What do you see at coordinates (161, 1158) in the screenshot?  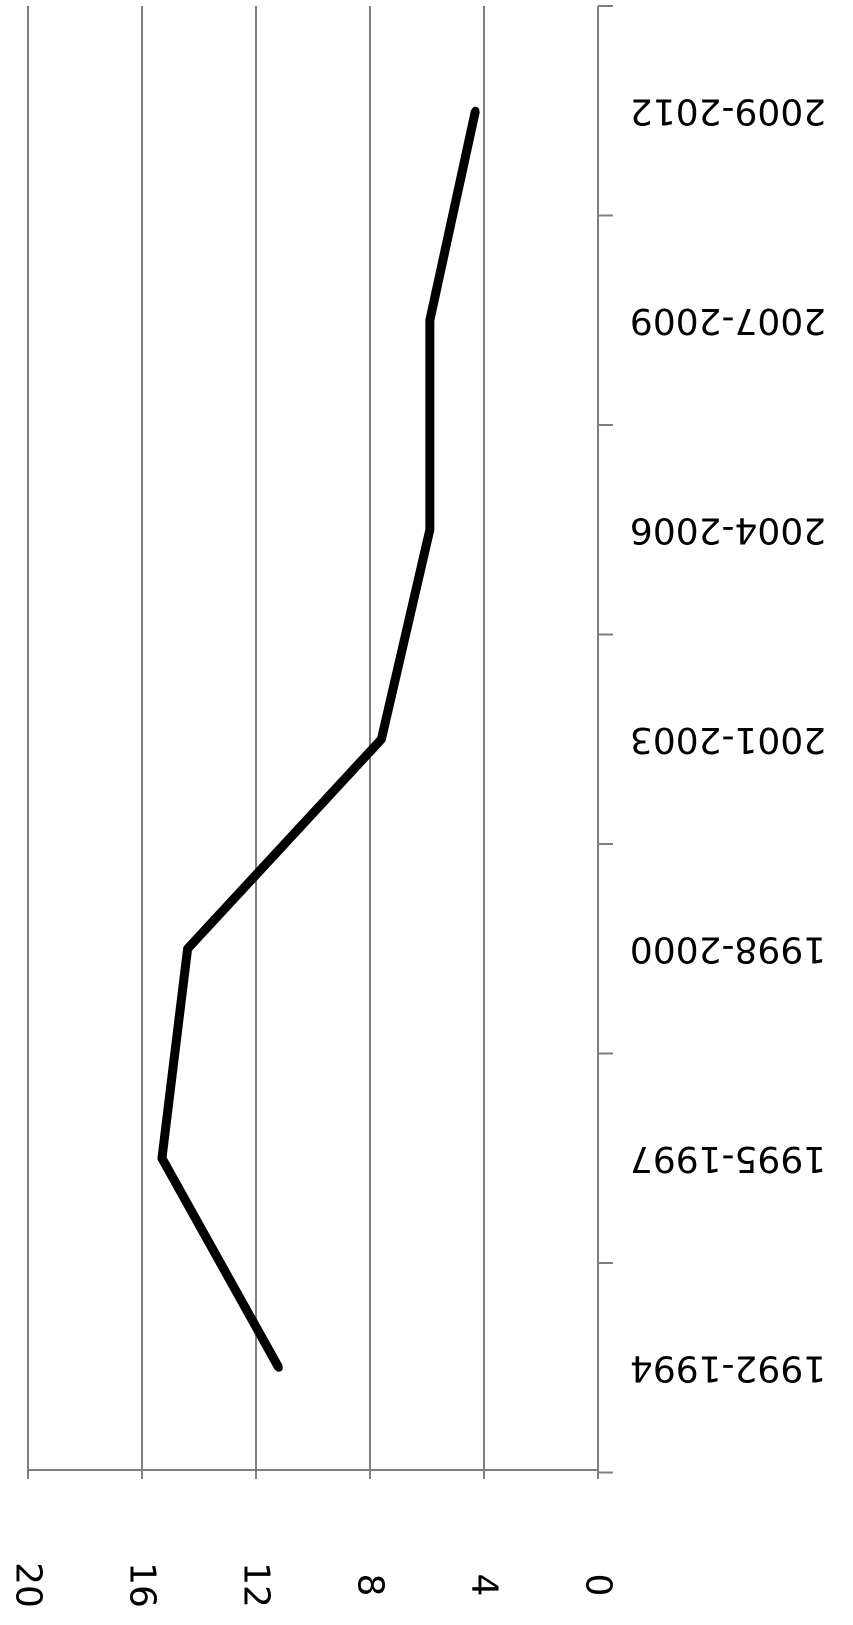 I see `data-point-1995-1997` at bounding box center [161, 1158].